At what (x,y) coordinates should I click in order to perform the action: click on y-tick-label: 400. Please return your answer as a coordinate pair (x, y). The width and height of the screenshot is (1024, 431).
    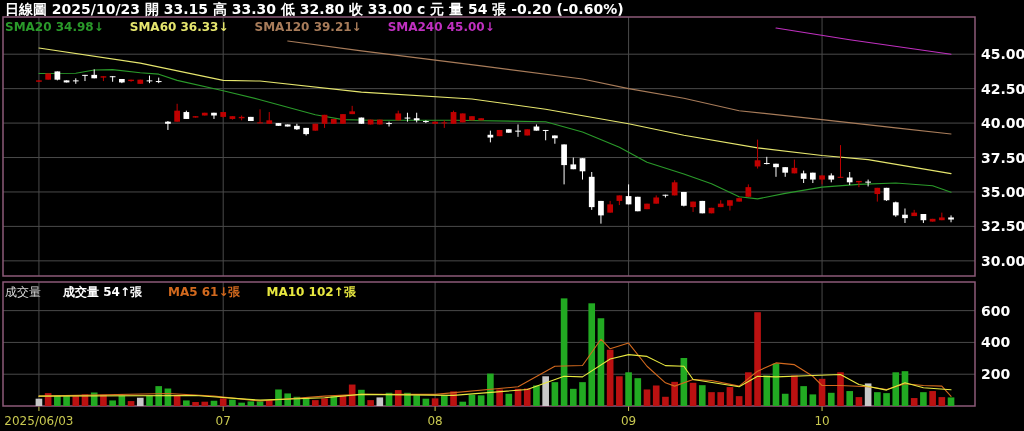
    Looking at the image, I should click on (996, 342).